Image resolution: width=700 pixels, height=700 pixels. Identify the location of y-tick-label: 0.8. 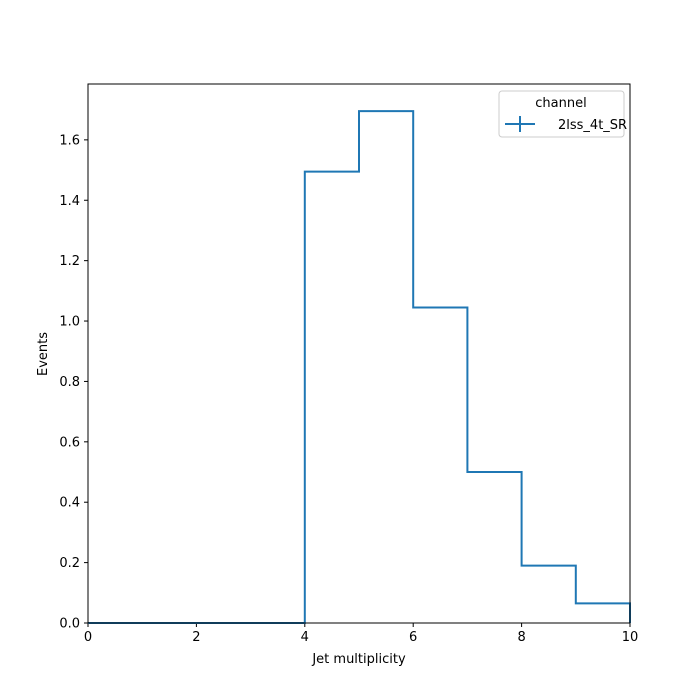
(69, 382).